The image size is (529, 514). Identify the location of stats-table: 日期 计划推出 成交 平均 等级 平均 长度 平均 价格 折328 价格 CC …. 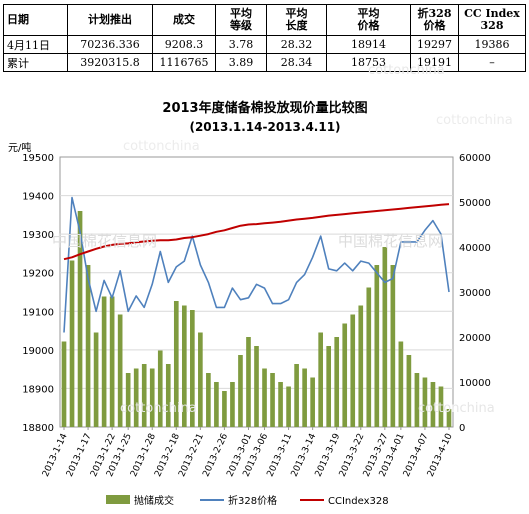
(264, 38).